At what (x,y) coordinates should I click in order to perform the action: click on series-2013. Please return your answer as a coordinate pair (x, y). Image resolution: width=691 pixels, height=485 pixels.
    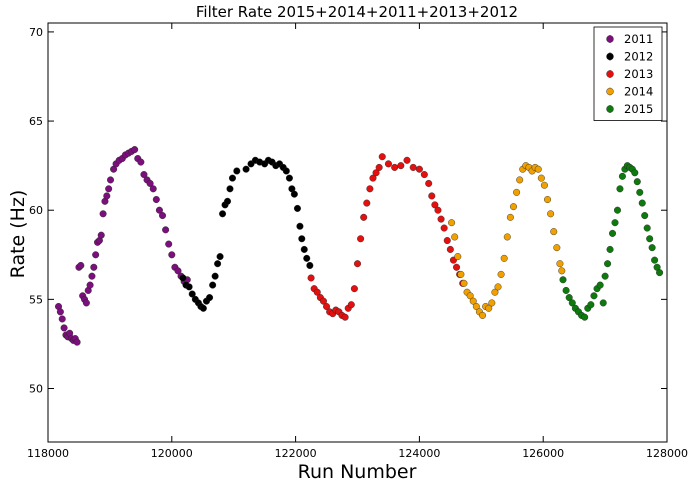
    Looking at the image, I should click on (387, 237).